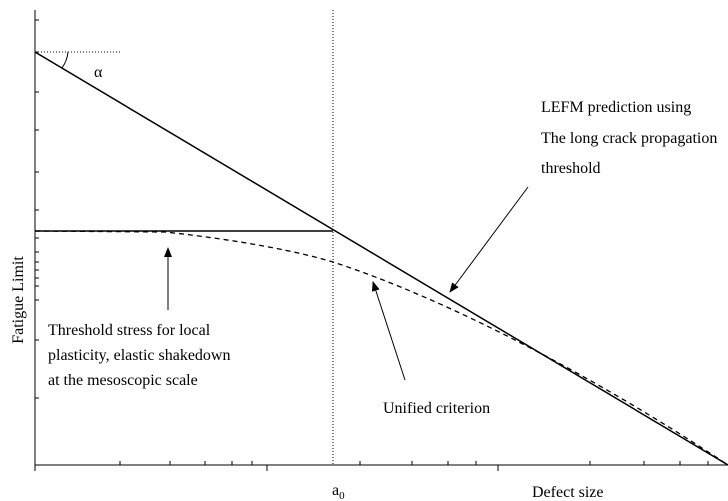  Describe the element at coordinates (123, 380) in the screenshot. I see `threshold-label: at the mesoscopic scale` at that location.